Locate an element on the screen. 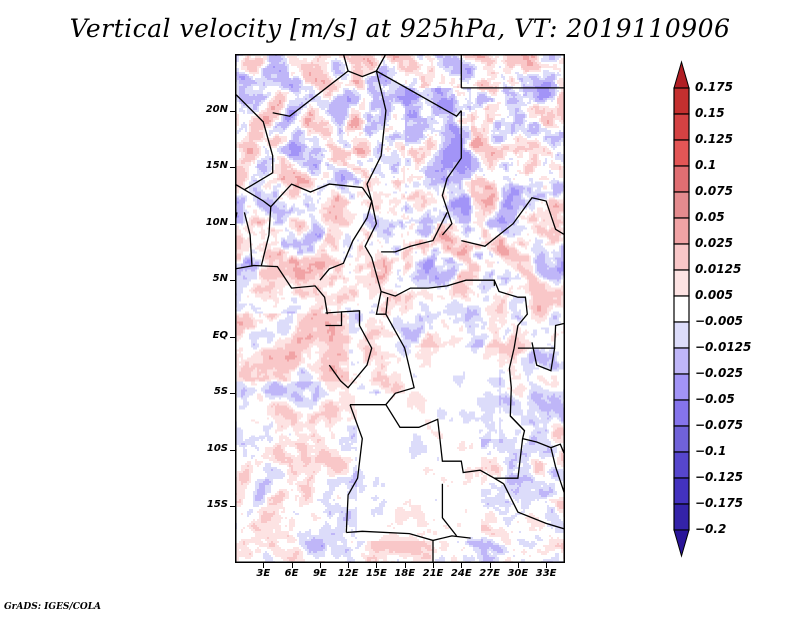  colorbar-label: 0.05 is located at coordinates (710, 217).